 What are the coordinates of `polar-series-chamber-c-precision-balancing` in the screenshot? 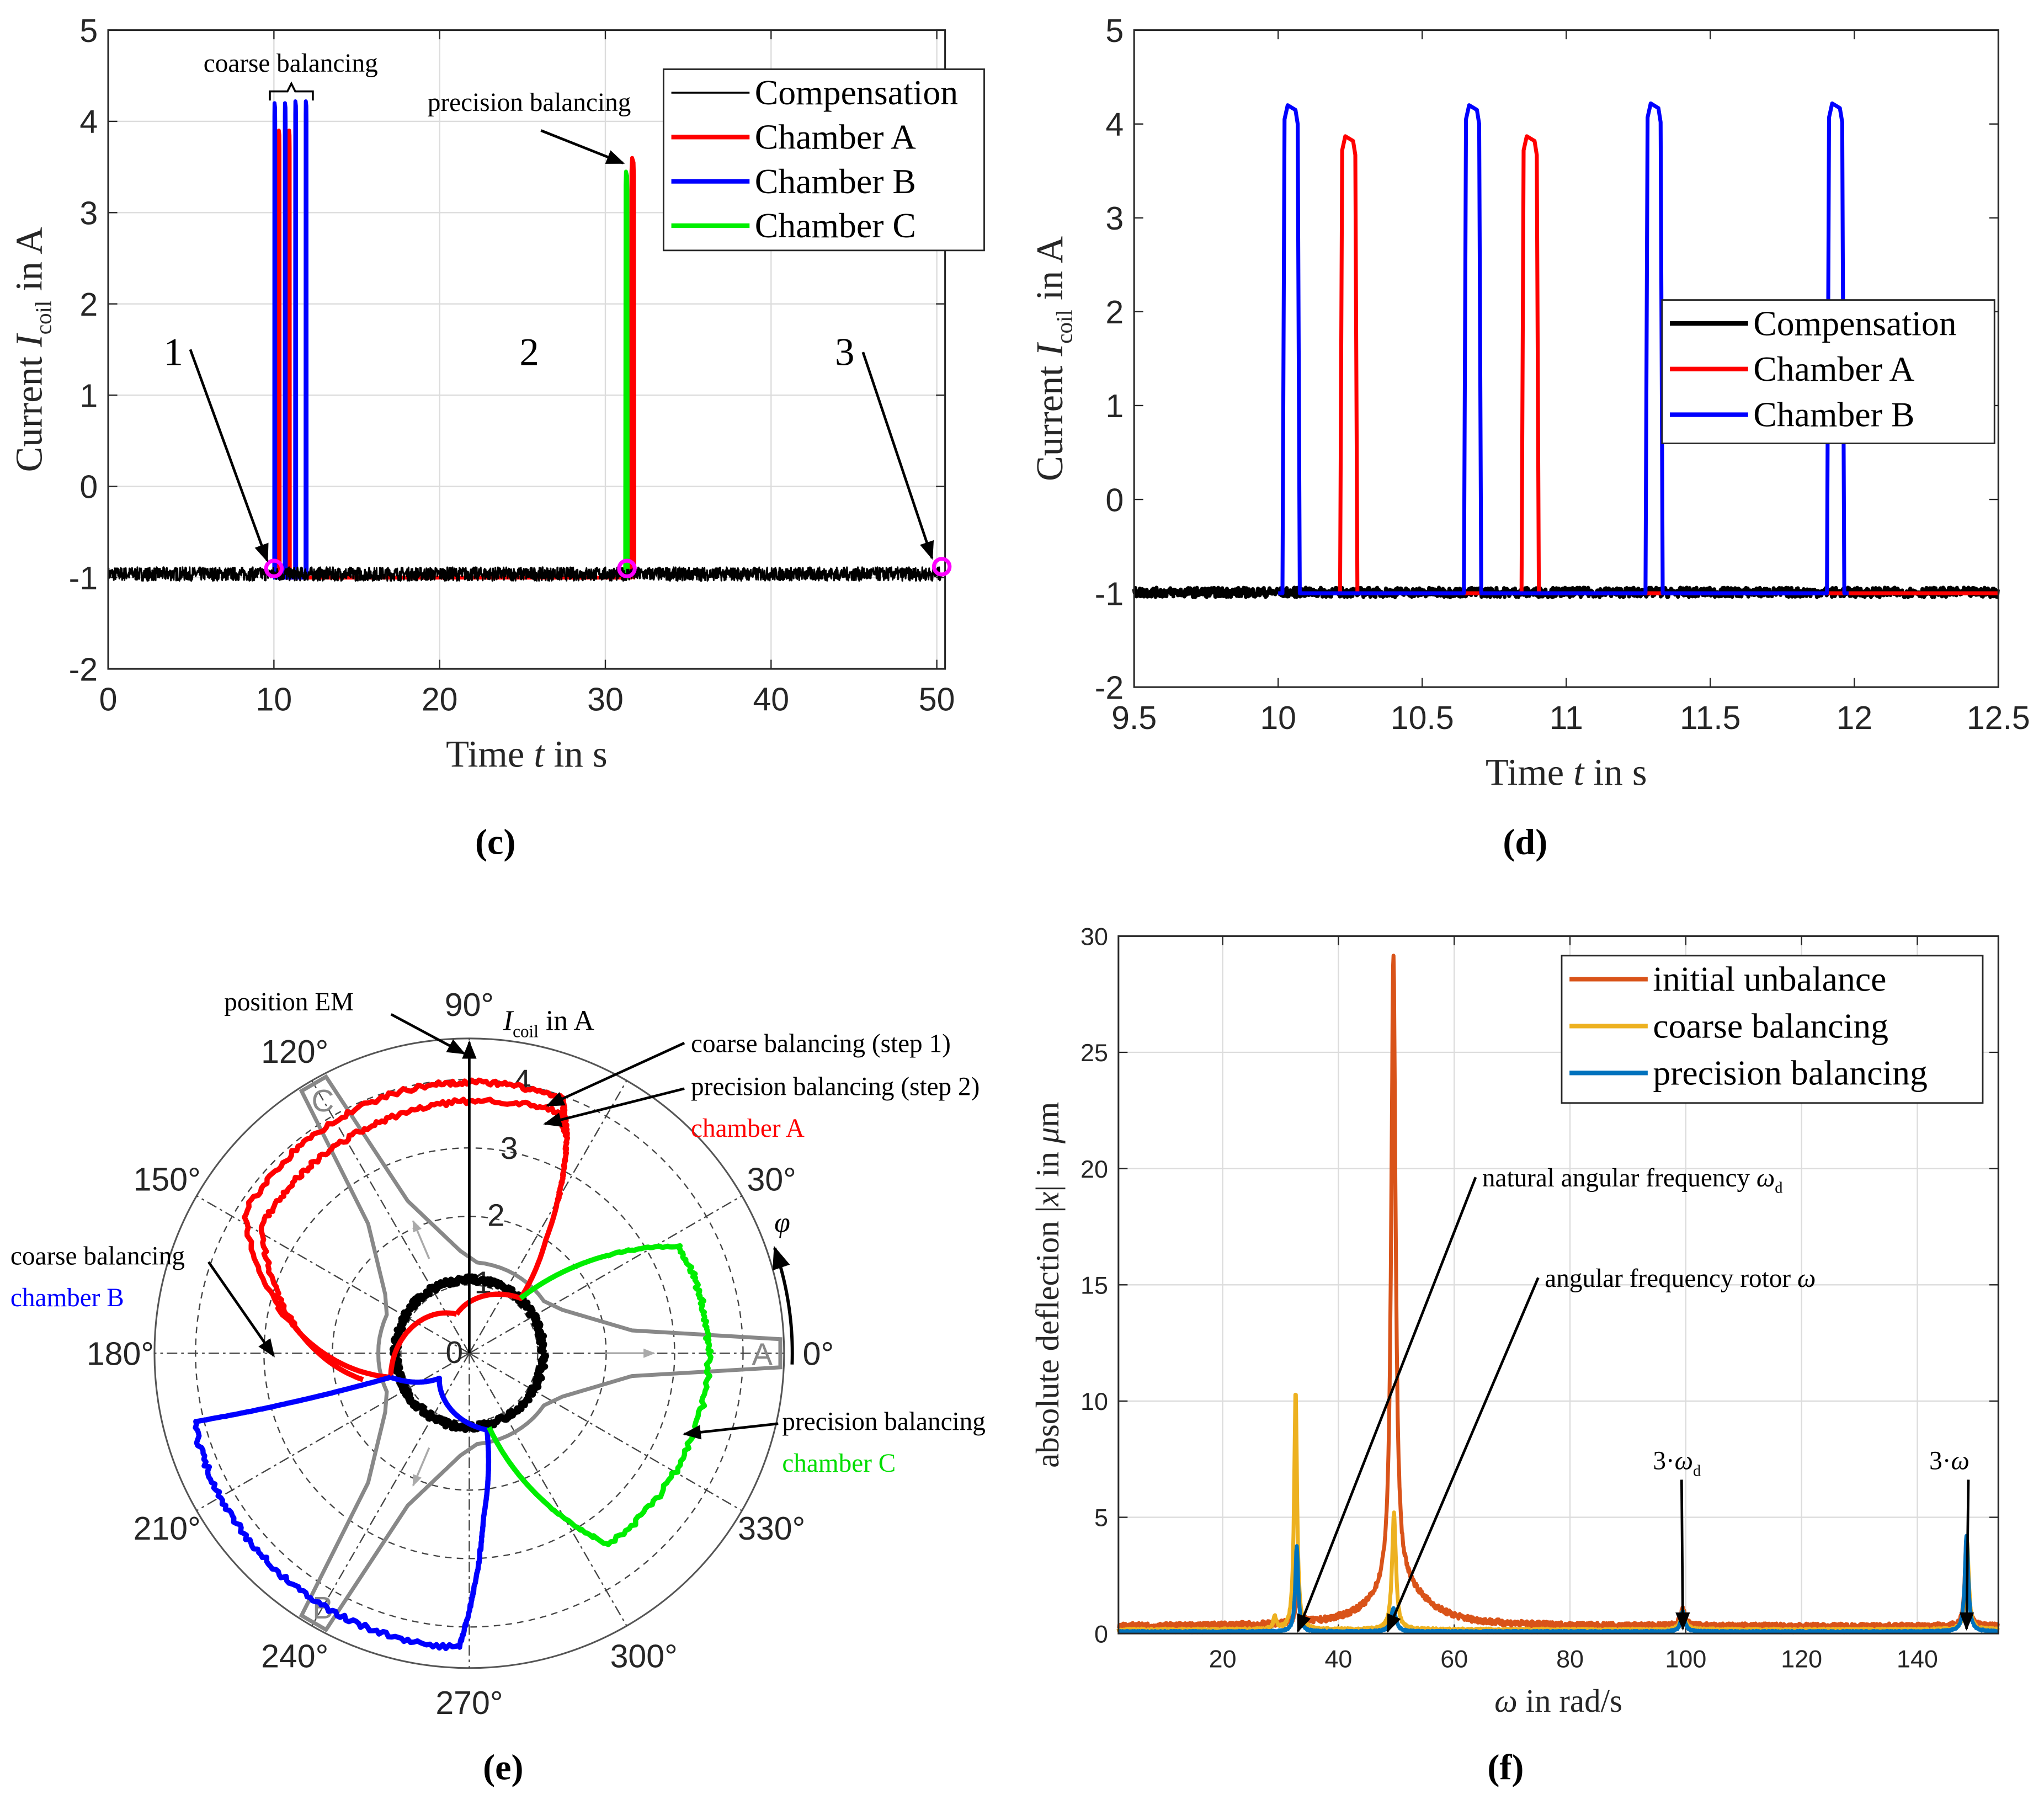 It's located at (600, 1395).